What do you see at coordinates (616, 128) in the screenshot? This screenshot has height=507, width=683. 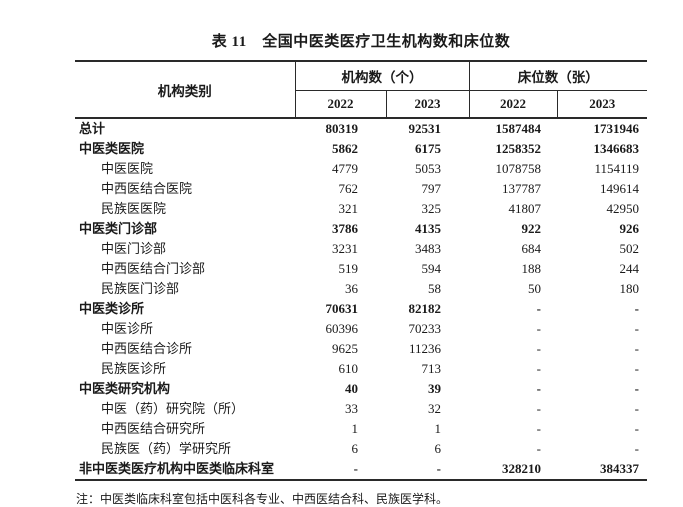 I see `cell-value: 1731946` at bounding box center [616, 128].